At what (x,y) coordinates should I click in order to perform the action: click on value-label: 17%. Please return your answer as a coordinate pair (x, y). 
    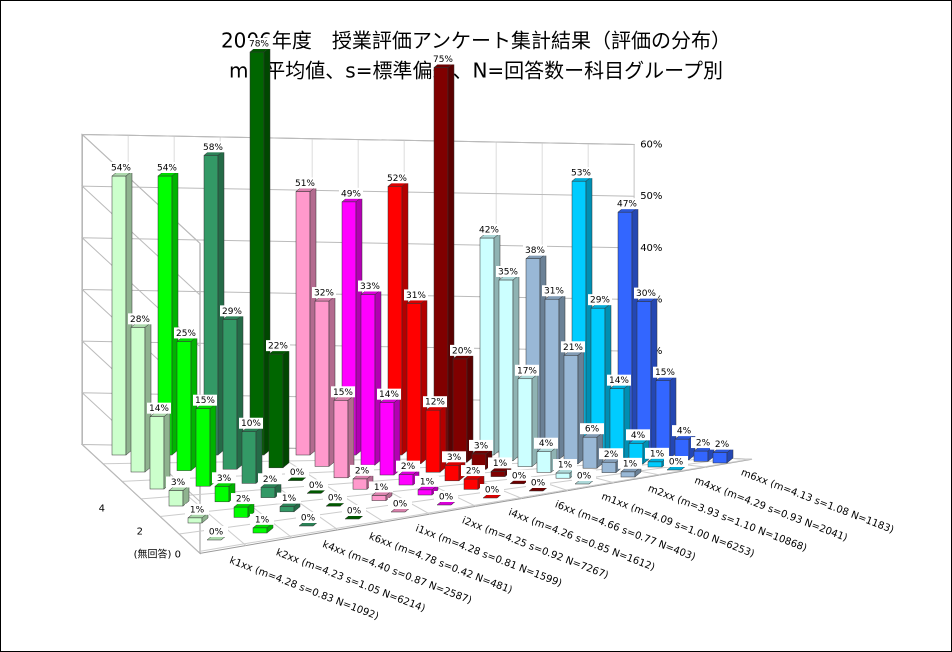
    Looking at the image, I should click on (527, 371).